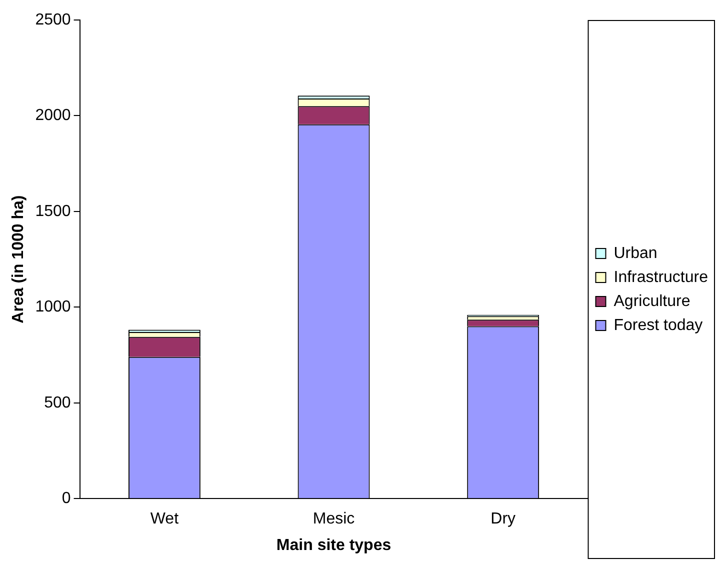 The height and width of the screenshot is (564, 718). What do you see at coordinates (57, 403) in the screenshot?
I see `y-tick-label: 500` at bounding box center [57, 403].